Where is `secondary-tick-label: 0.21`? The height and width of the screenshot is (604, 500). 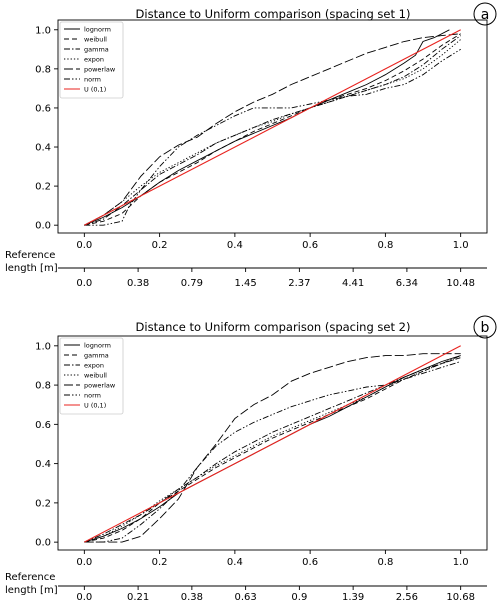 secondary-tick-label: 0.21 is located at coordinates (138, 597).